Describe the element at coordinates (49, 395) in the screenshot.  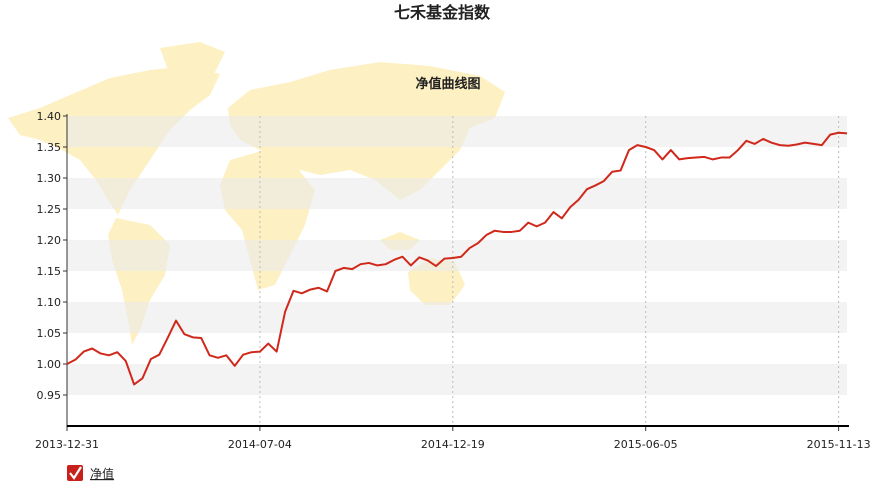
I see `y-tick-label: 0.95` at that location.